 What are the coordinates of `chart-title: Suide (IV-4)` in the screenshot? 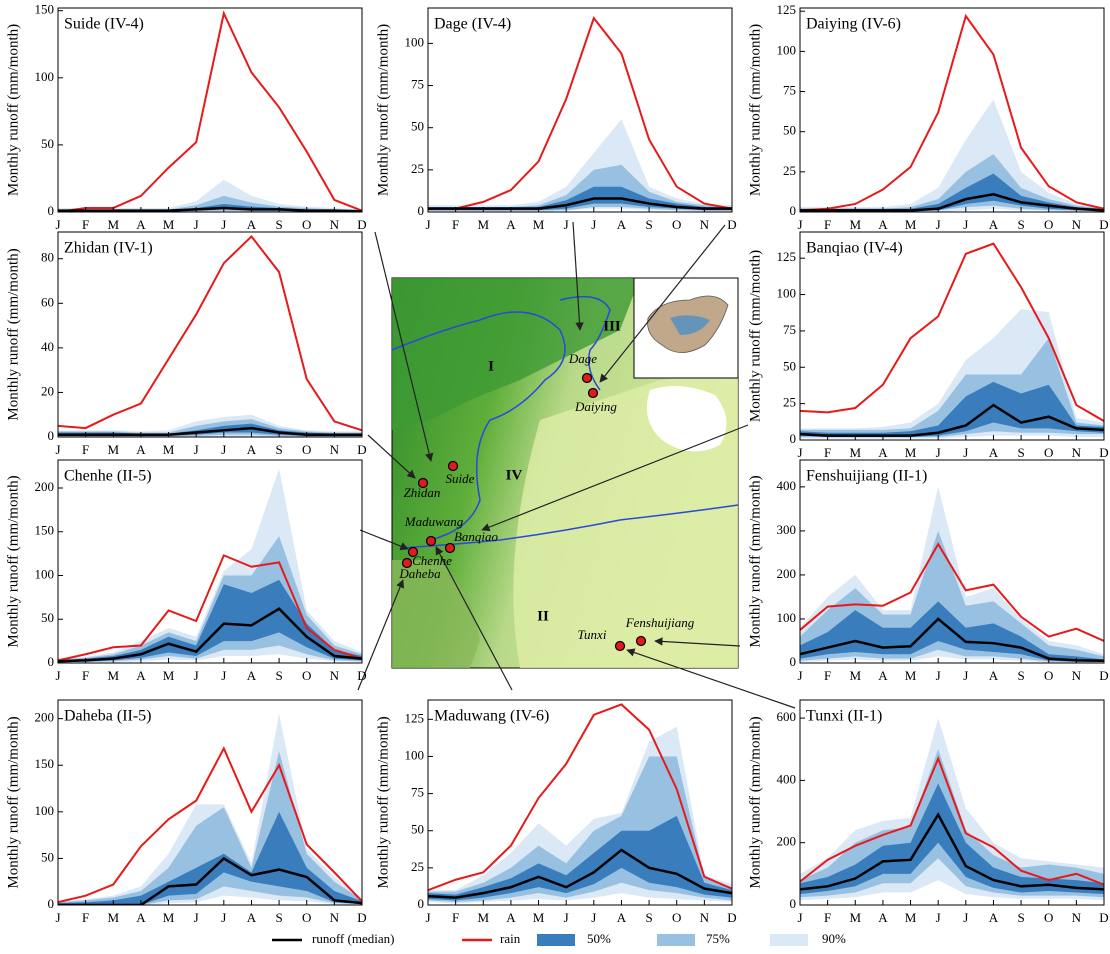 It's located at (104, 24).